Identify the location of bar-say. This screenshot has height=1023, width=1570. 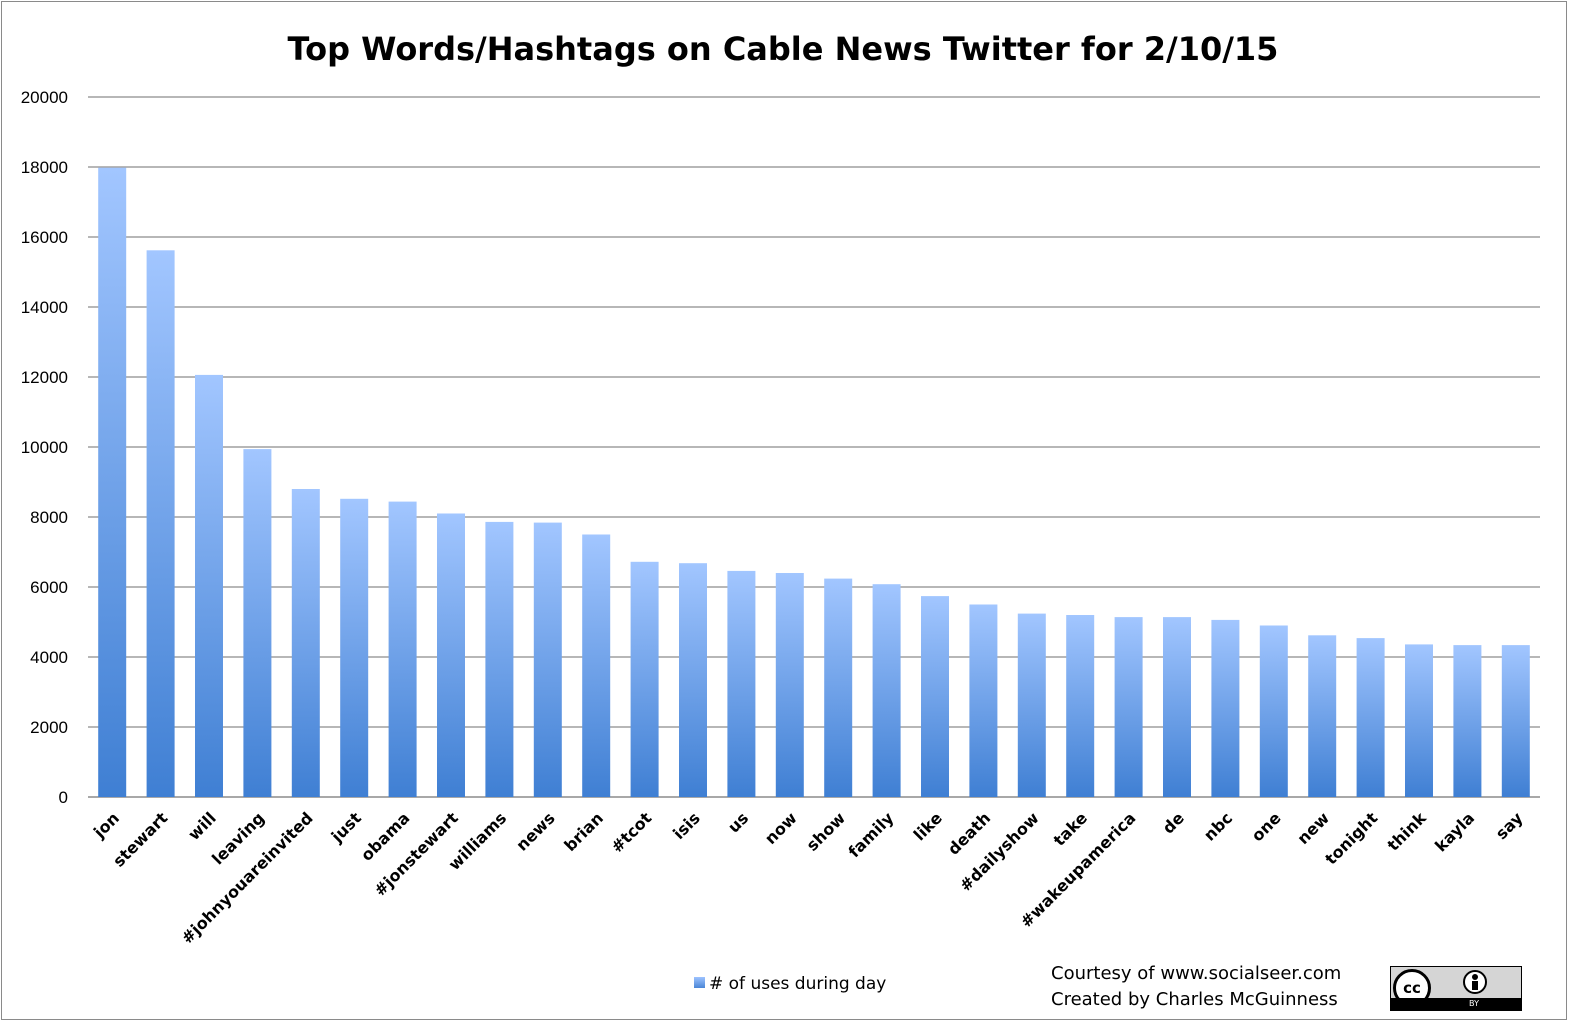
(1515, 721).